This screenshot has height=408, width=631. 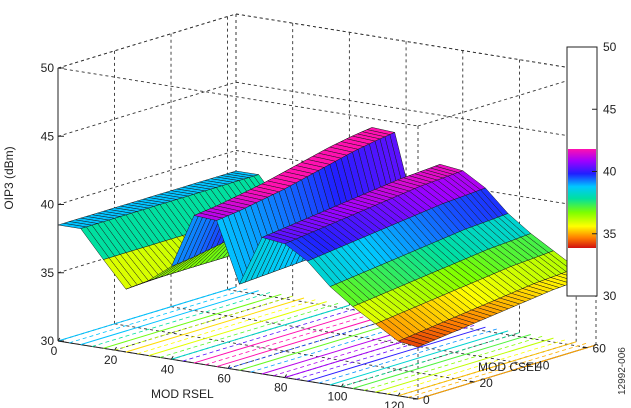 What do you see at coordinates (224, 378) in the screenshot?
I see `x-tick-label: 60` at bounding box center [224, 378].